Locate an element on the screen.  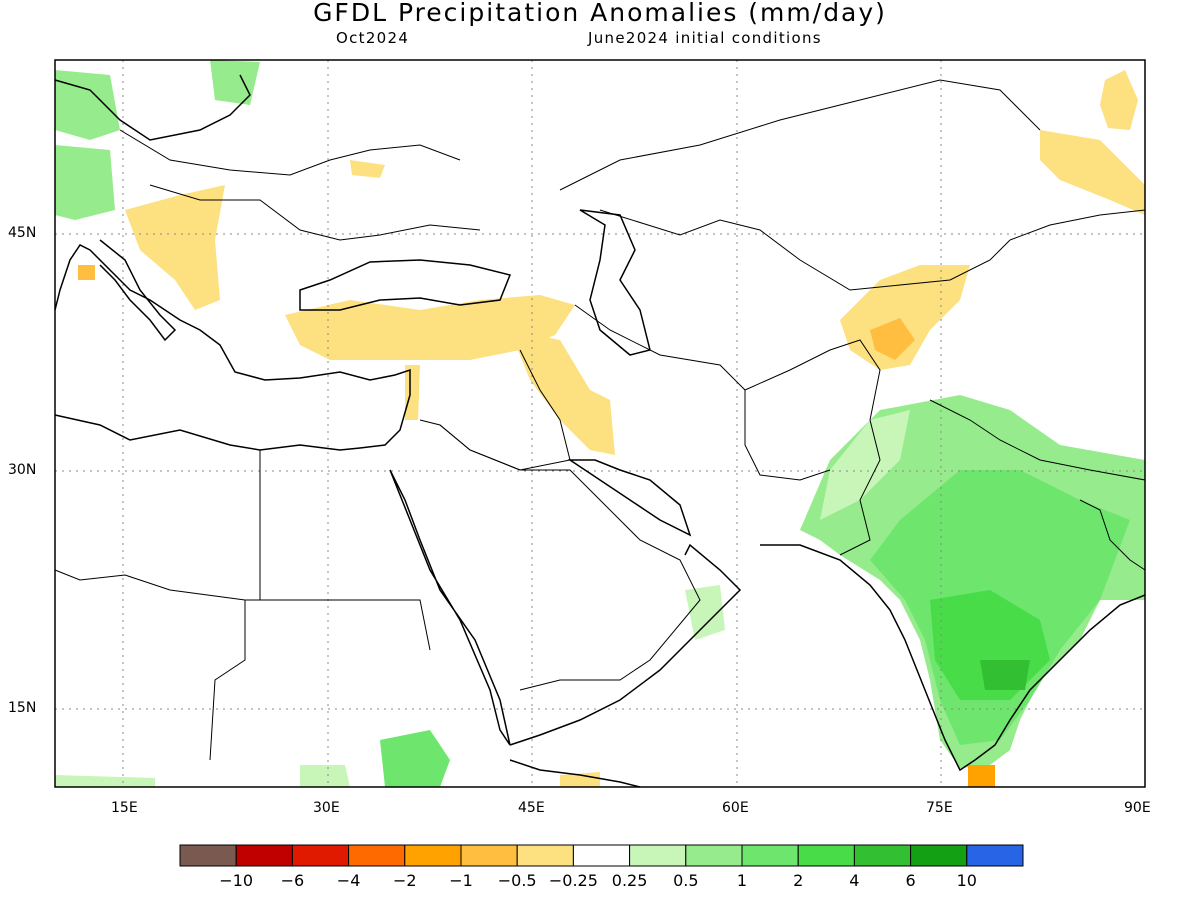
dry-anomaly-iraq is located at coordinates (562, 392).